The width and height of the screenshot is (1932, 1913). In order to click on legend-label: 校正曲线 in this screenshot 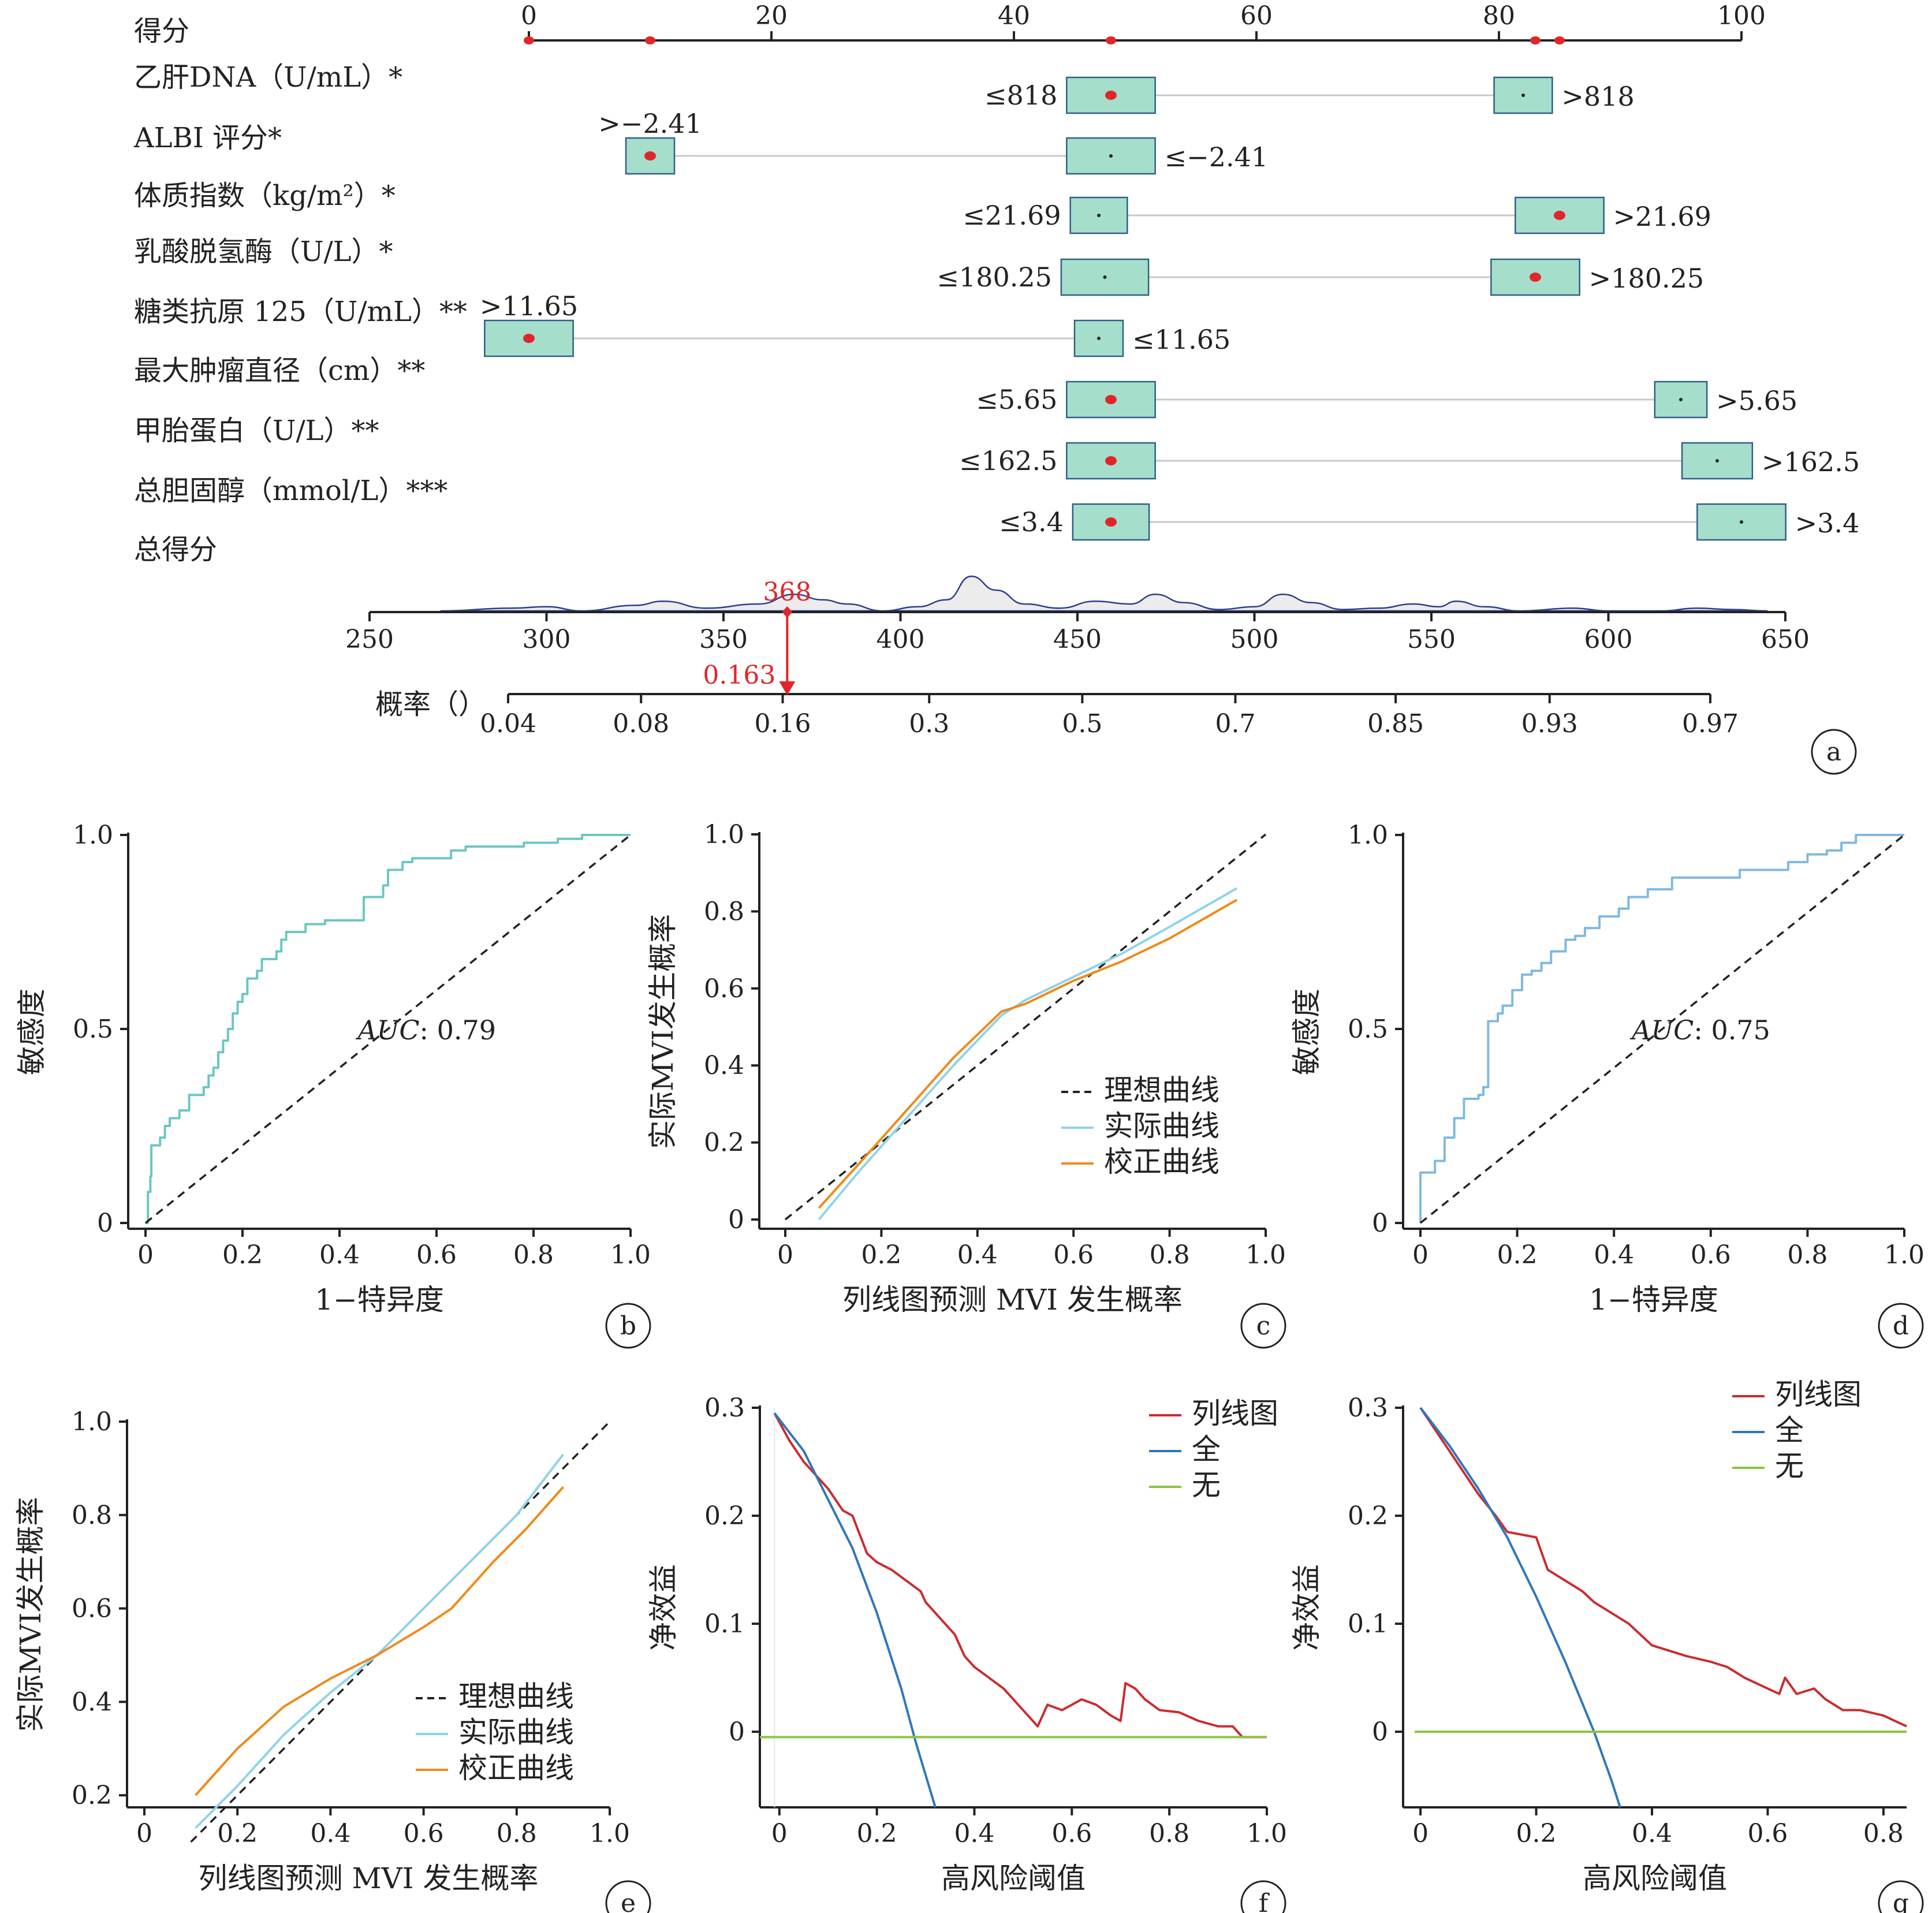, I will do `click(1161, 1162)`.